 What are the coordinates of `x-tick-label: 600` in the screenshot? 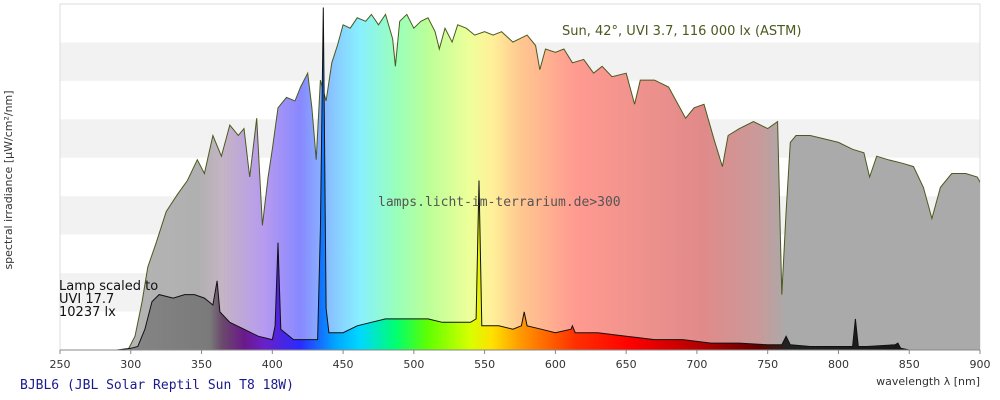 It's located at (555, 364).